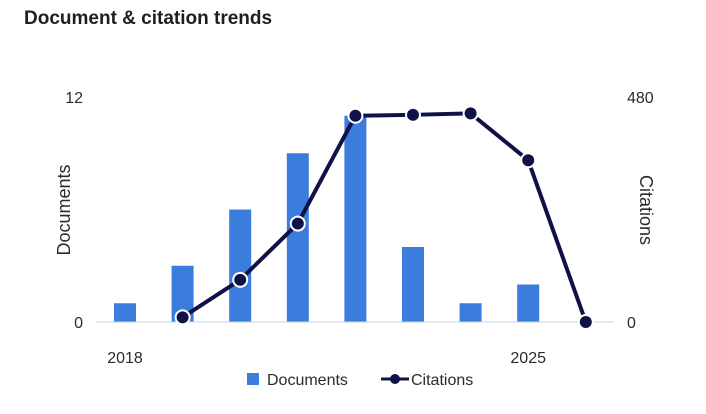 The width and height of the screenshot is (706, 414). What do you see at coordinates (640, 98) in the screenshot?
I see `y-right-tick-max: 480` at bounding box center [640, 98].